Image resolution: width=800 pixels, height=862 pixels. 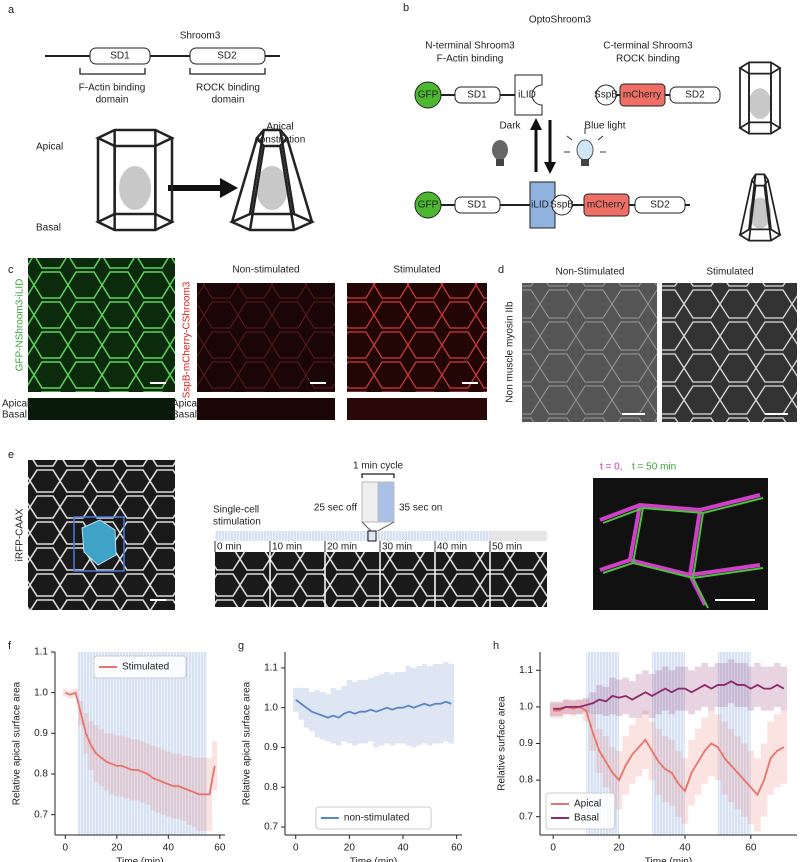 What do you see at coordinates (502, 743) in the screenshot?
I see `y-axis-label: Relative surface area` at bounding box center [502, 743].